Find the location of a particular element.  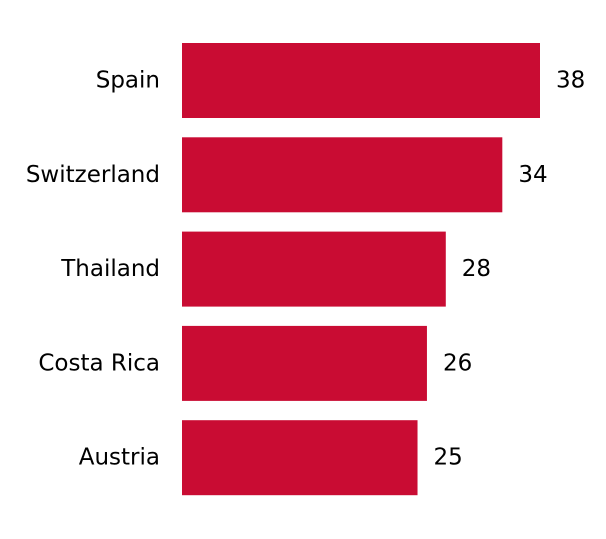

bar-costa-rica is located at coordinates (304, 363).